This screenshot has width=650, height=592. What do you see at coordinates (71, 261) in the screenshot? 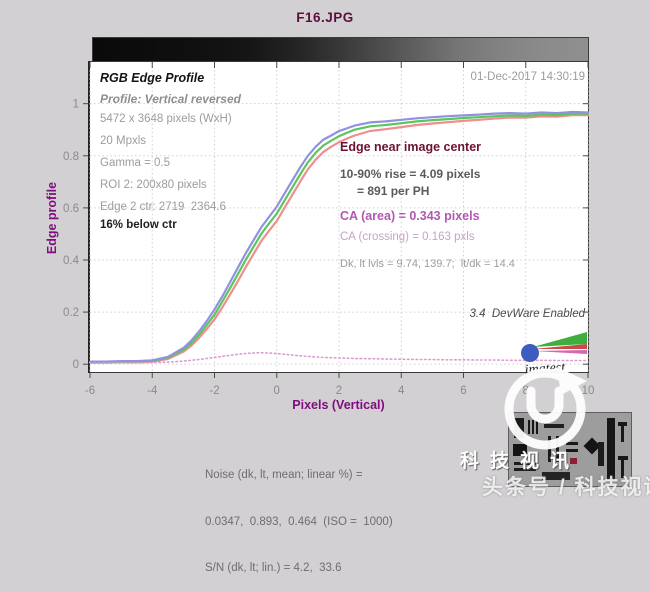
I see `y-tick-label: 0.4` at bounding box center [71, 261].